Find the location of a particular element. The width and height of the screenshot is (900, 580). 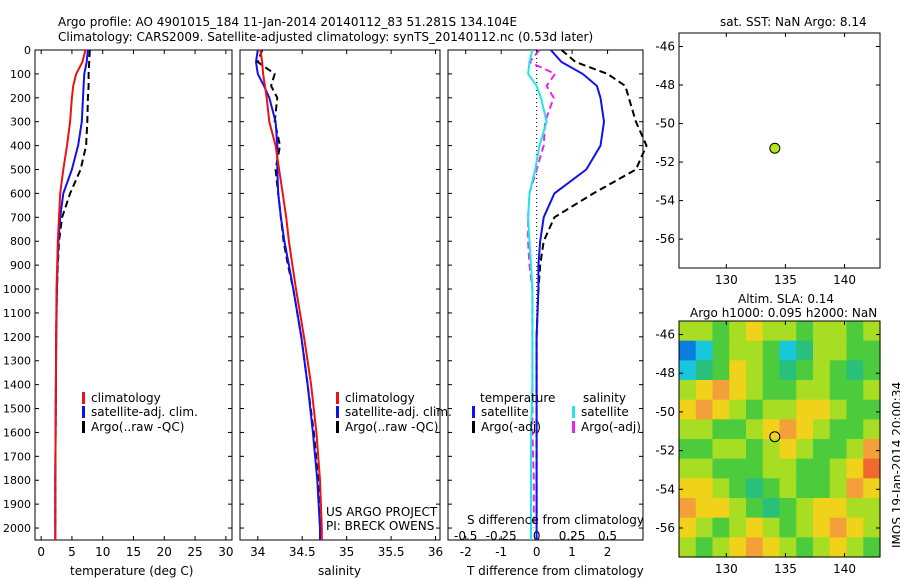

x-tick-label: 25 is located at coordinates (194, 552).